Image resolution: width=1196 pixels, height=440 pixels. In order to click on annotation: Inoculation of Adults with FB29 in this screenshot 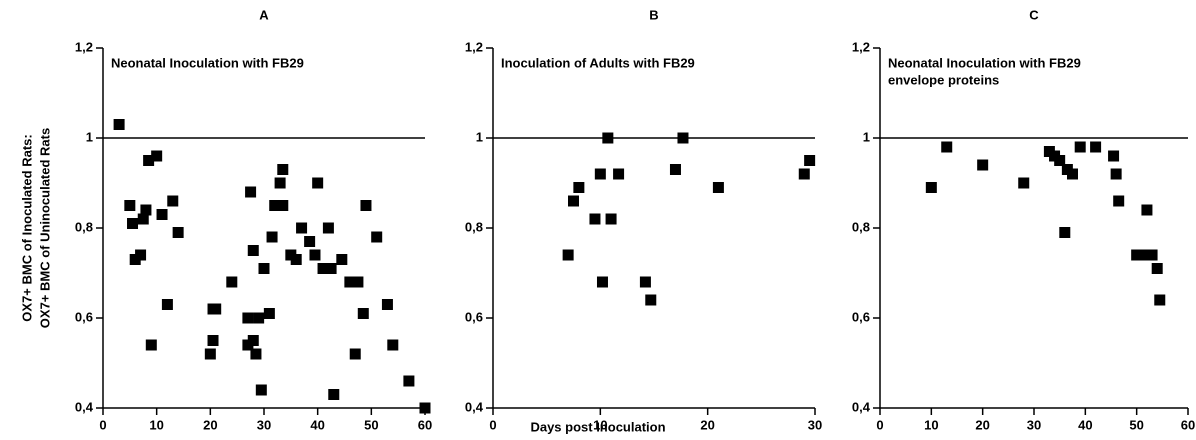, I will do `click(598, 62)`.